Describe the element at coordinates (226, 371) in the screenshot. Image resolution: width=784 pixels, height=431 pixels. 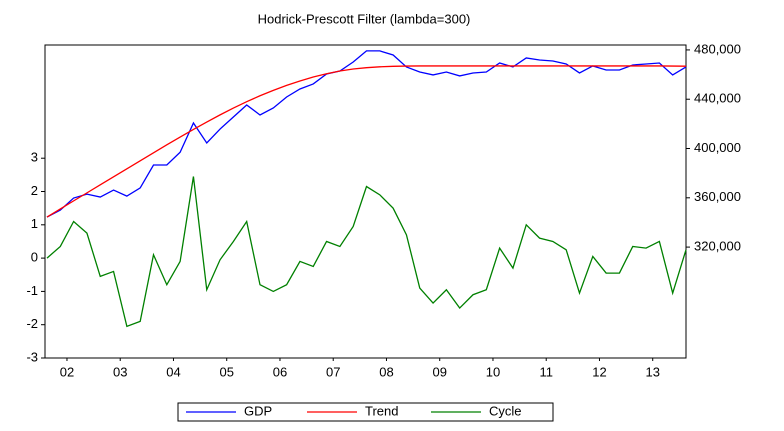
I see `x-tick-label: 05` at that location.